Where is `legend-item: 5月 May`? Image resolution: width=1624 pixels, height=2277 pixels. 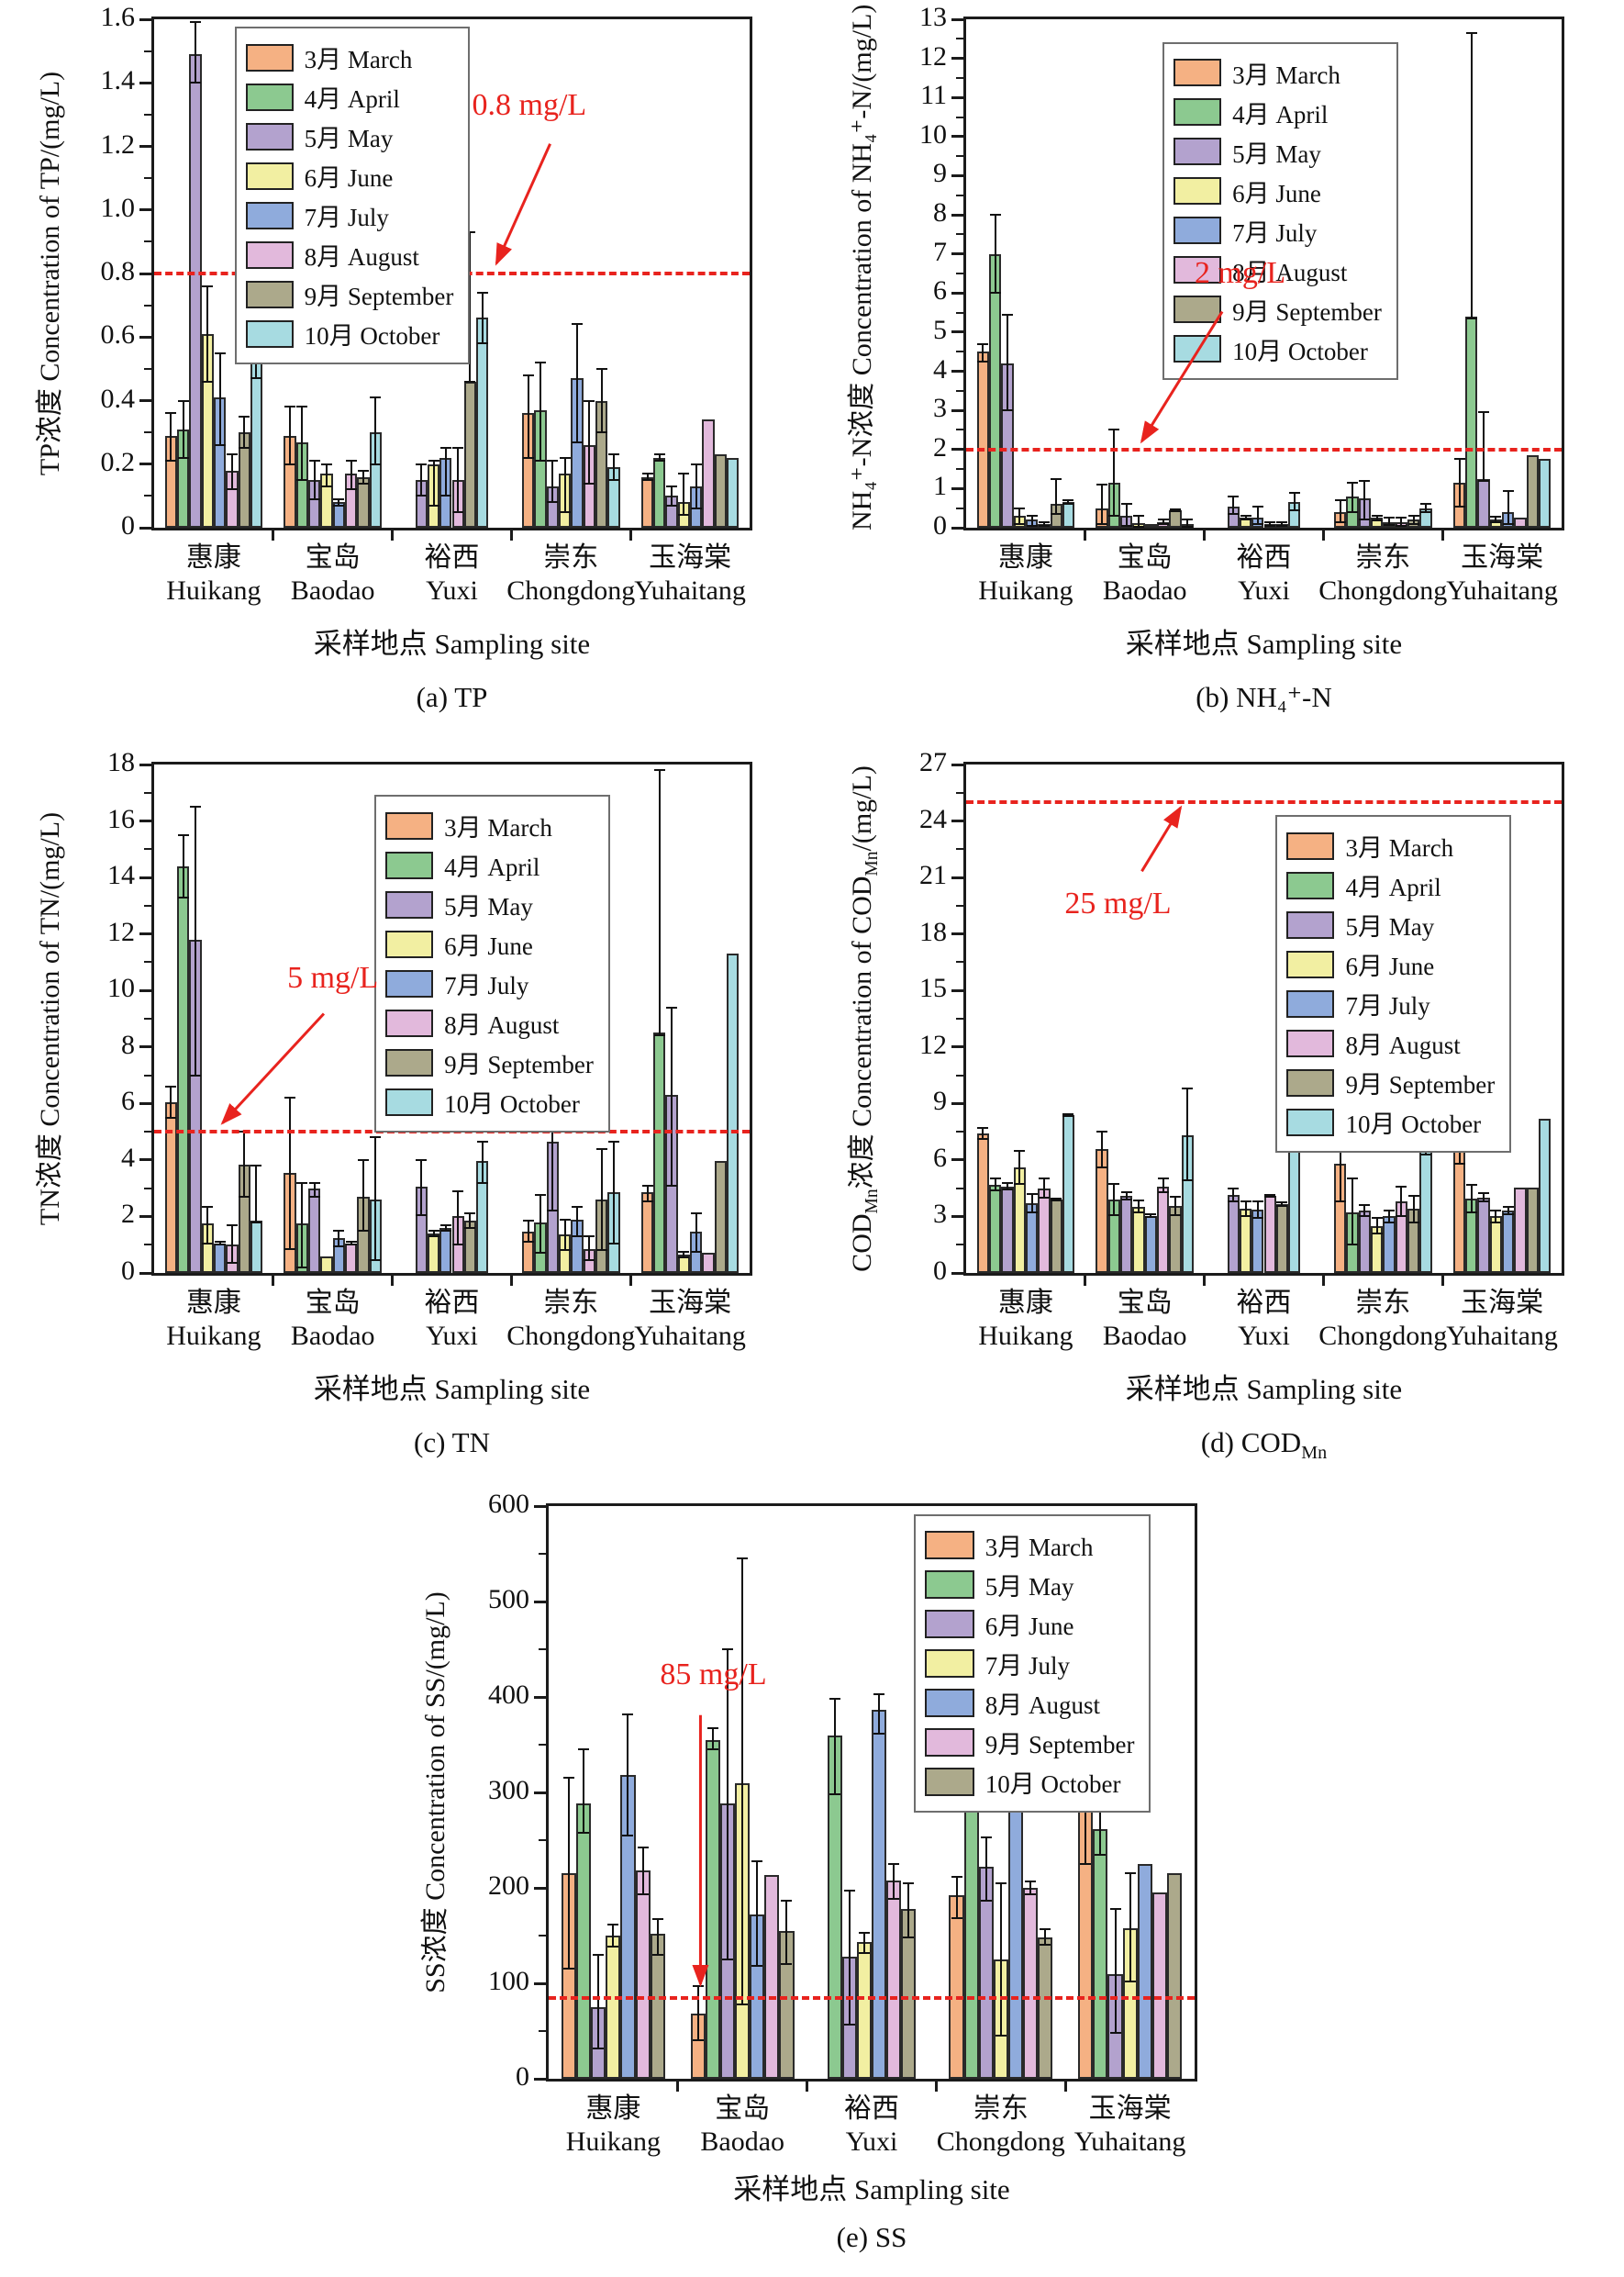 legend-item: 5月 May is located at coordinates (1390, 925).